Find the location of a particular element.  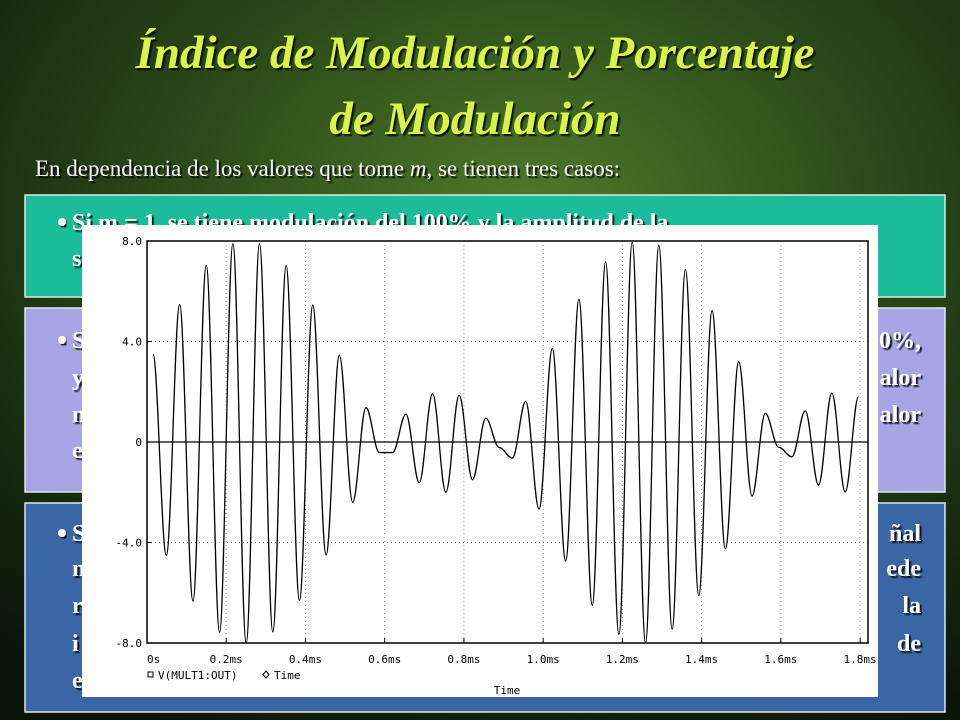

box-text: 0%, is located at coordinates (900, 341).